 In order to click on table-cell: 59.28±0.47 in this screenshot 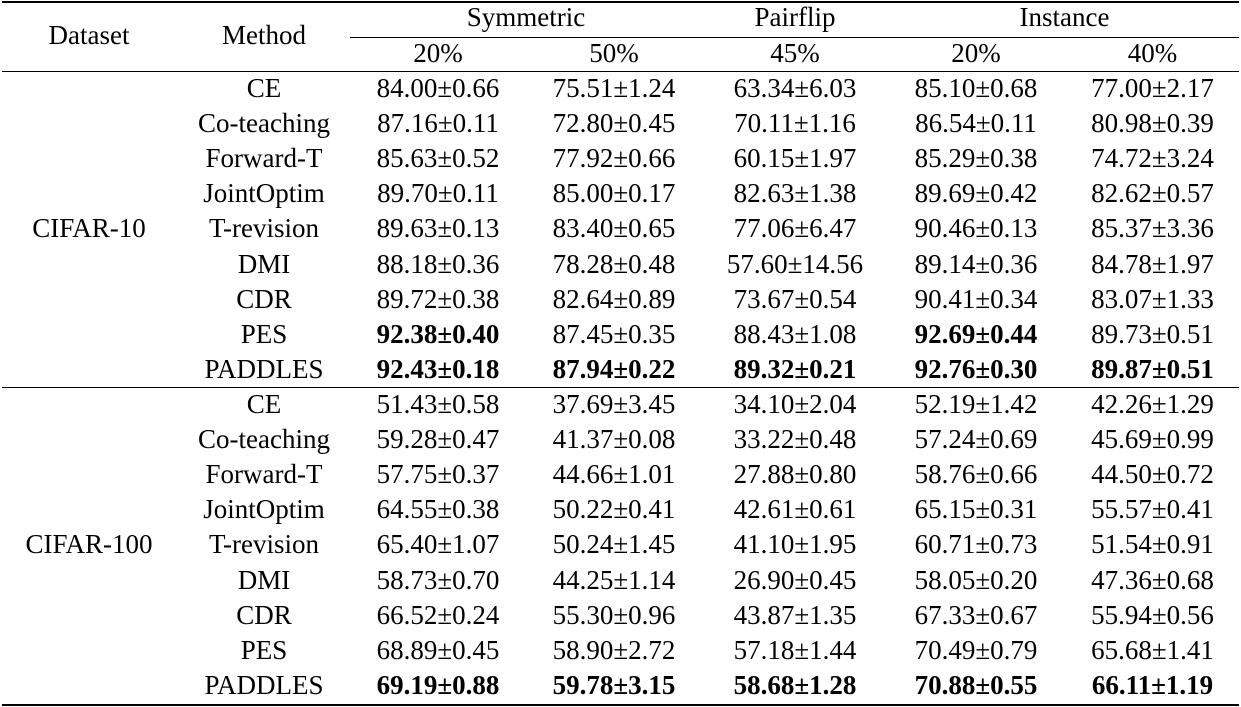, I will do `click(438, 439)`.